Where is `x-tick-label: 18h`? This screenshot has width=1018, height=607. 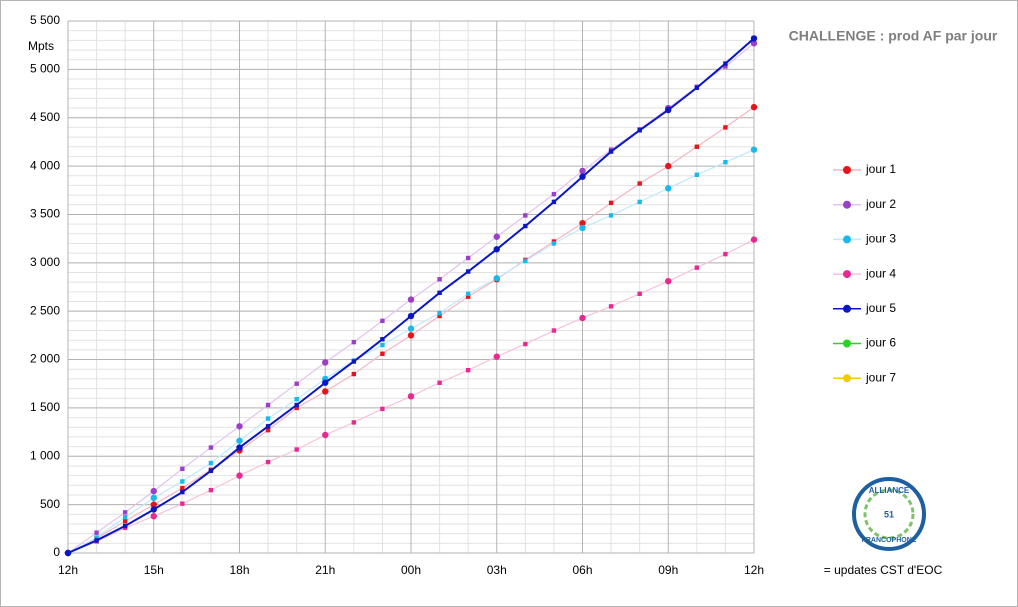
x-tick-label: 18h is located at coordinates (239, 570).